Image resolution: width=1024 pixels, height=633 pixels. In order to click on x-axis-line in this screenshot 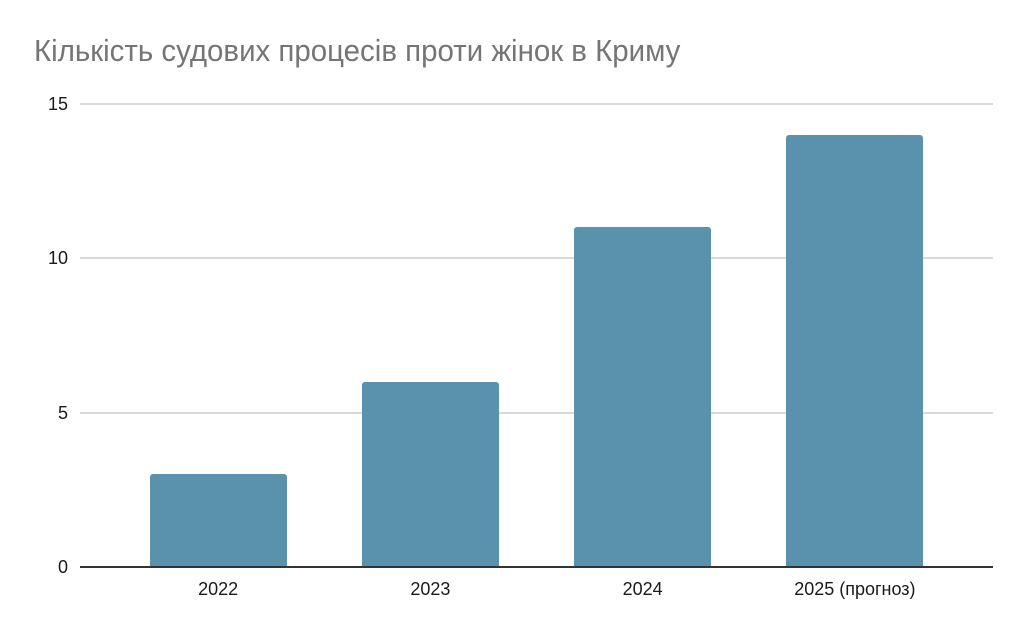, I will do `click(536, 567)`.